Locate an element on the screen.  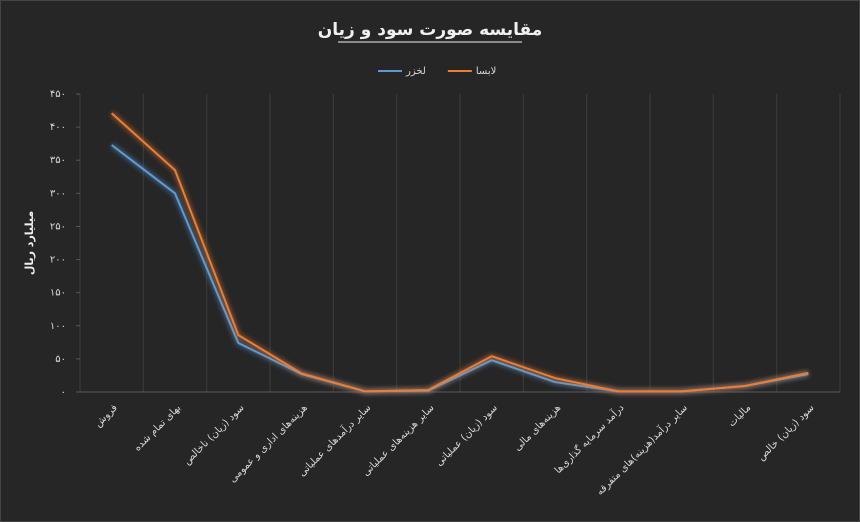
legend-label: لخزر is located at coordinates (415, 71).